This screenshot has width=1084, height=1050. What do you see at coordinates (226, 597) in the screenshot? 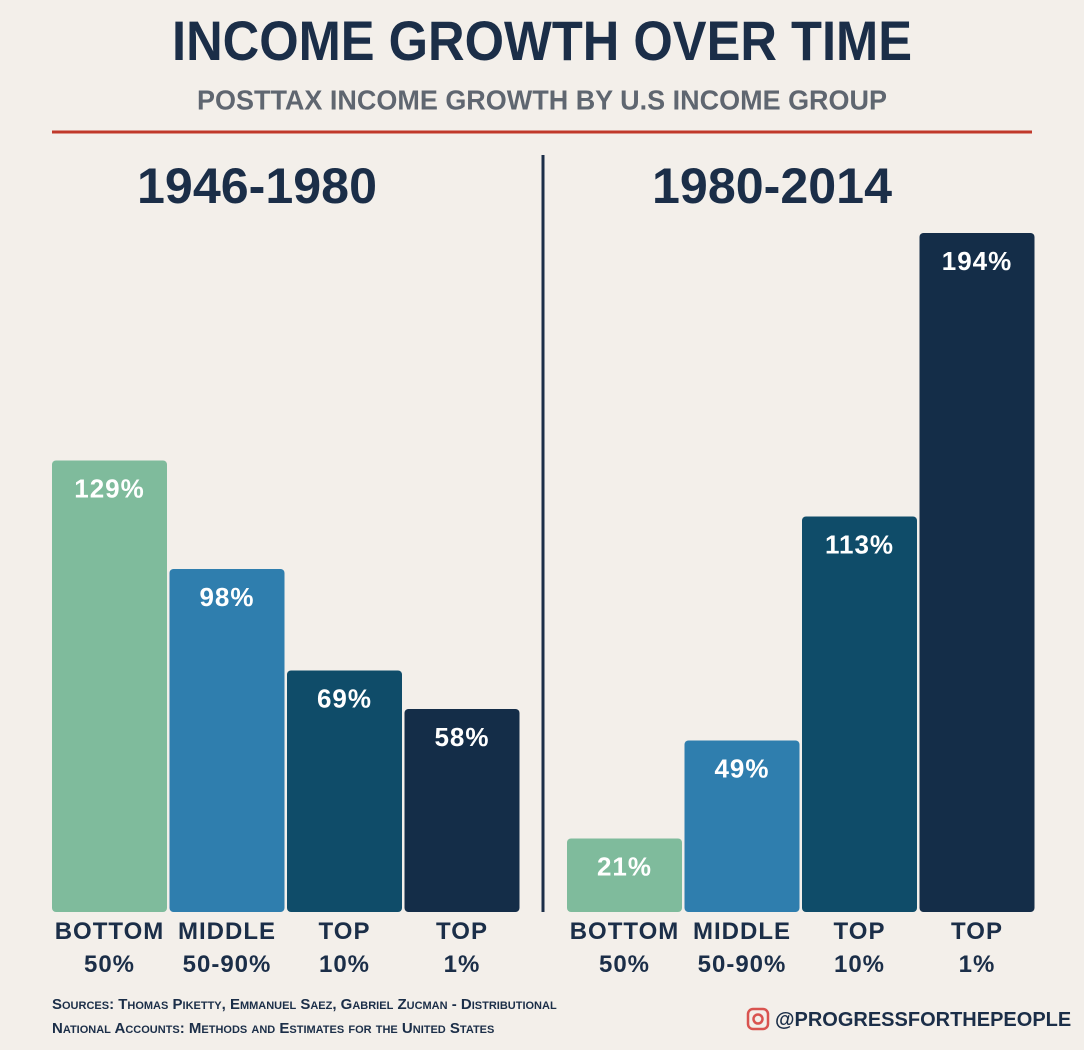
I see `value-label: 98%` at bounding box center [226, 597].